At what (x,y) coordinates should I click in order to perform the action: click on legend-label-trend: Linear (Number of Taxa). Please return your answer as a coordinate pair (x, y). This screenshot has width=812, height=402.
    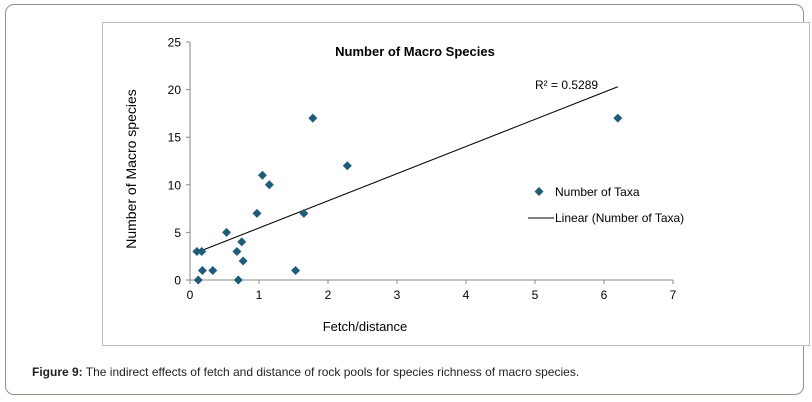
    Looking at the image, I should click on (619, 218).